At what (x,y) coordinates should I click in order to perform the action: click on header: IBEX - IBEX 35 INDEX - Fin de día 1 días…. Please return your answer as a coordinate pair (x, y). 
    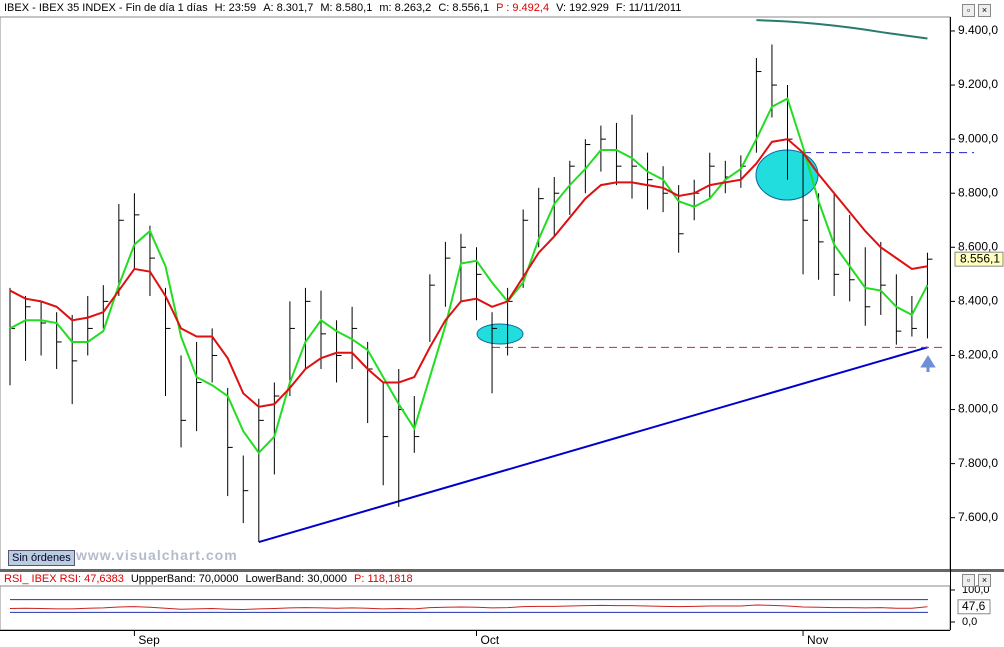
    Looking at the image, I should click on (475, 8).